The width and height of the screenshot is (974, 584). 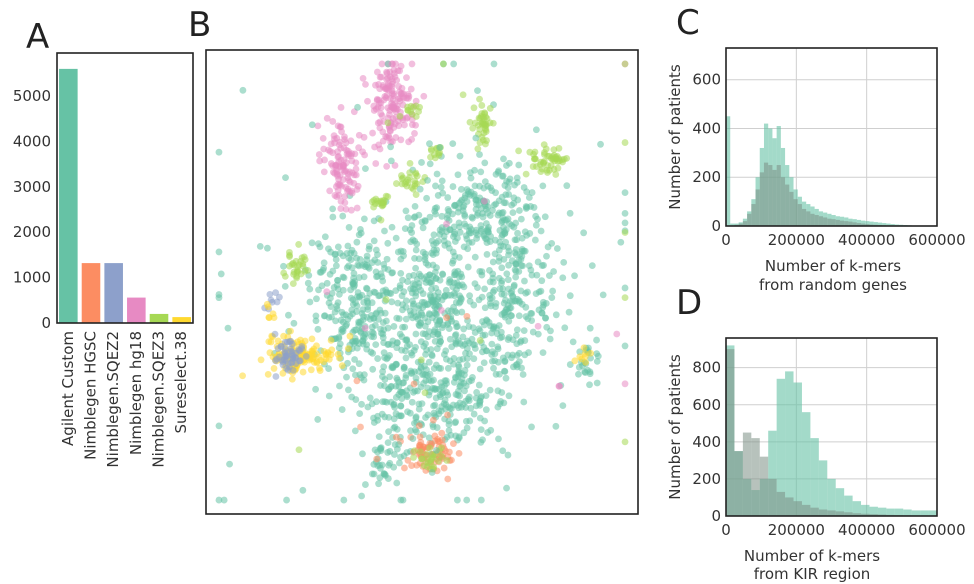 I want to click on panel-a-letter: A, so click(x=37, y=37).